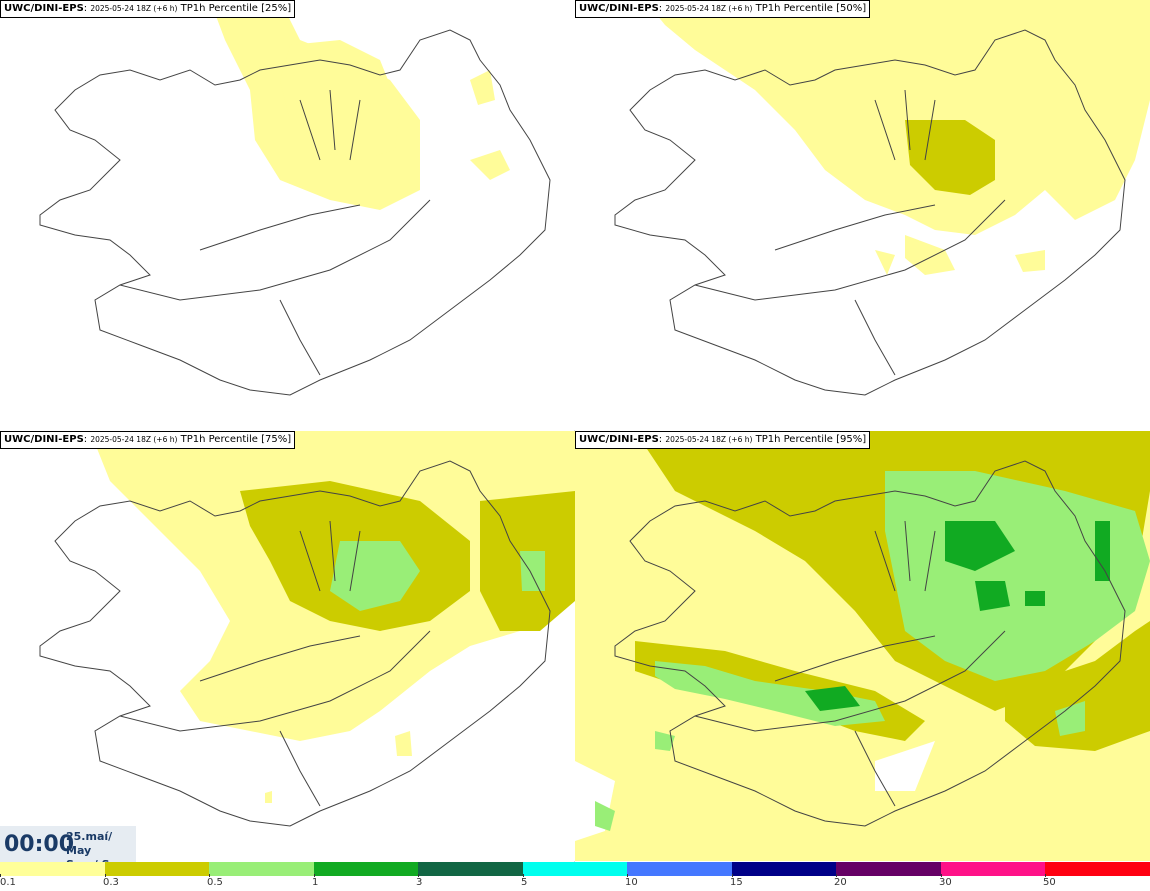  I want to click on valid-time-box: 00:00 25.maí/ May Sun./ Sun, so click(68, 848).